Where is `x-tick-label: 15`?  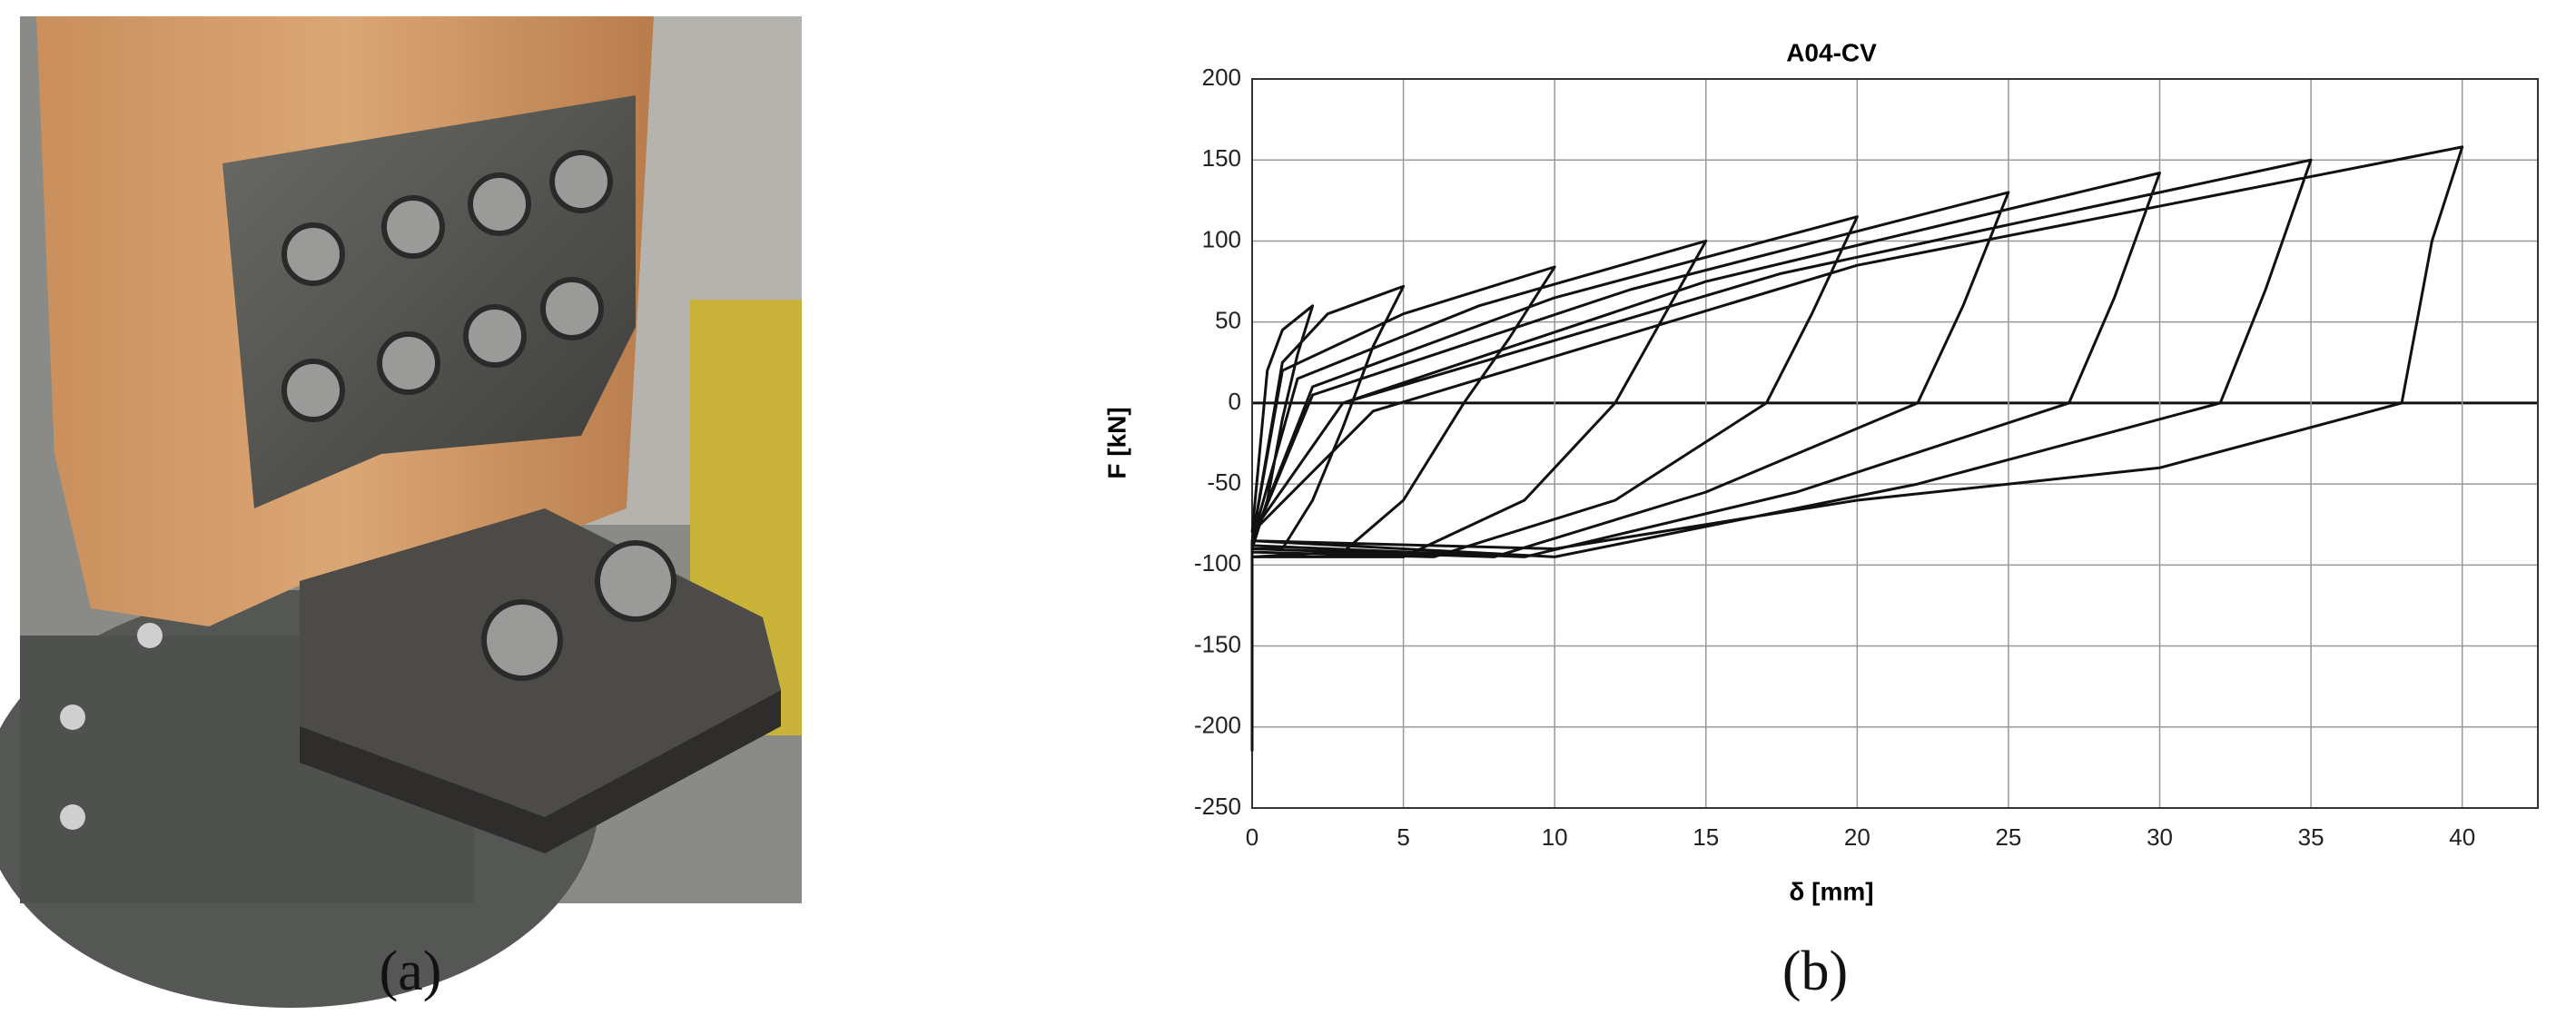 x-tick-label: 15 is located at coordinates (1706, 837).